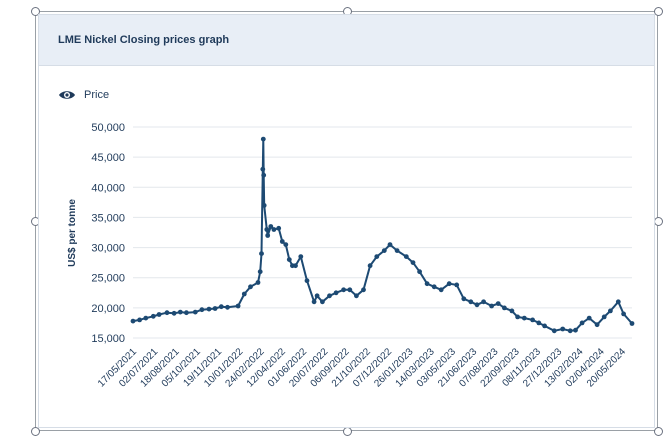  Describe the element at coordinates (108, 218) in the screenshot. I see `y-tick-label: 35,000` at that location.